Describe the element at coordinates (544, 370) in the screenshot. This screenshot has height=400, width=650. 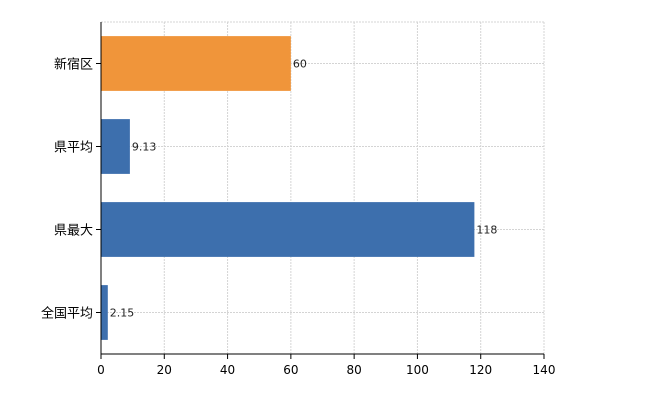
I see `x-tick-label: 140` at that location.